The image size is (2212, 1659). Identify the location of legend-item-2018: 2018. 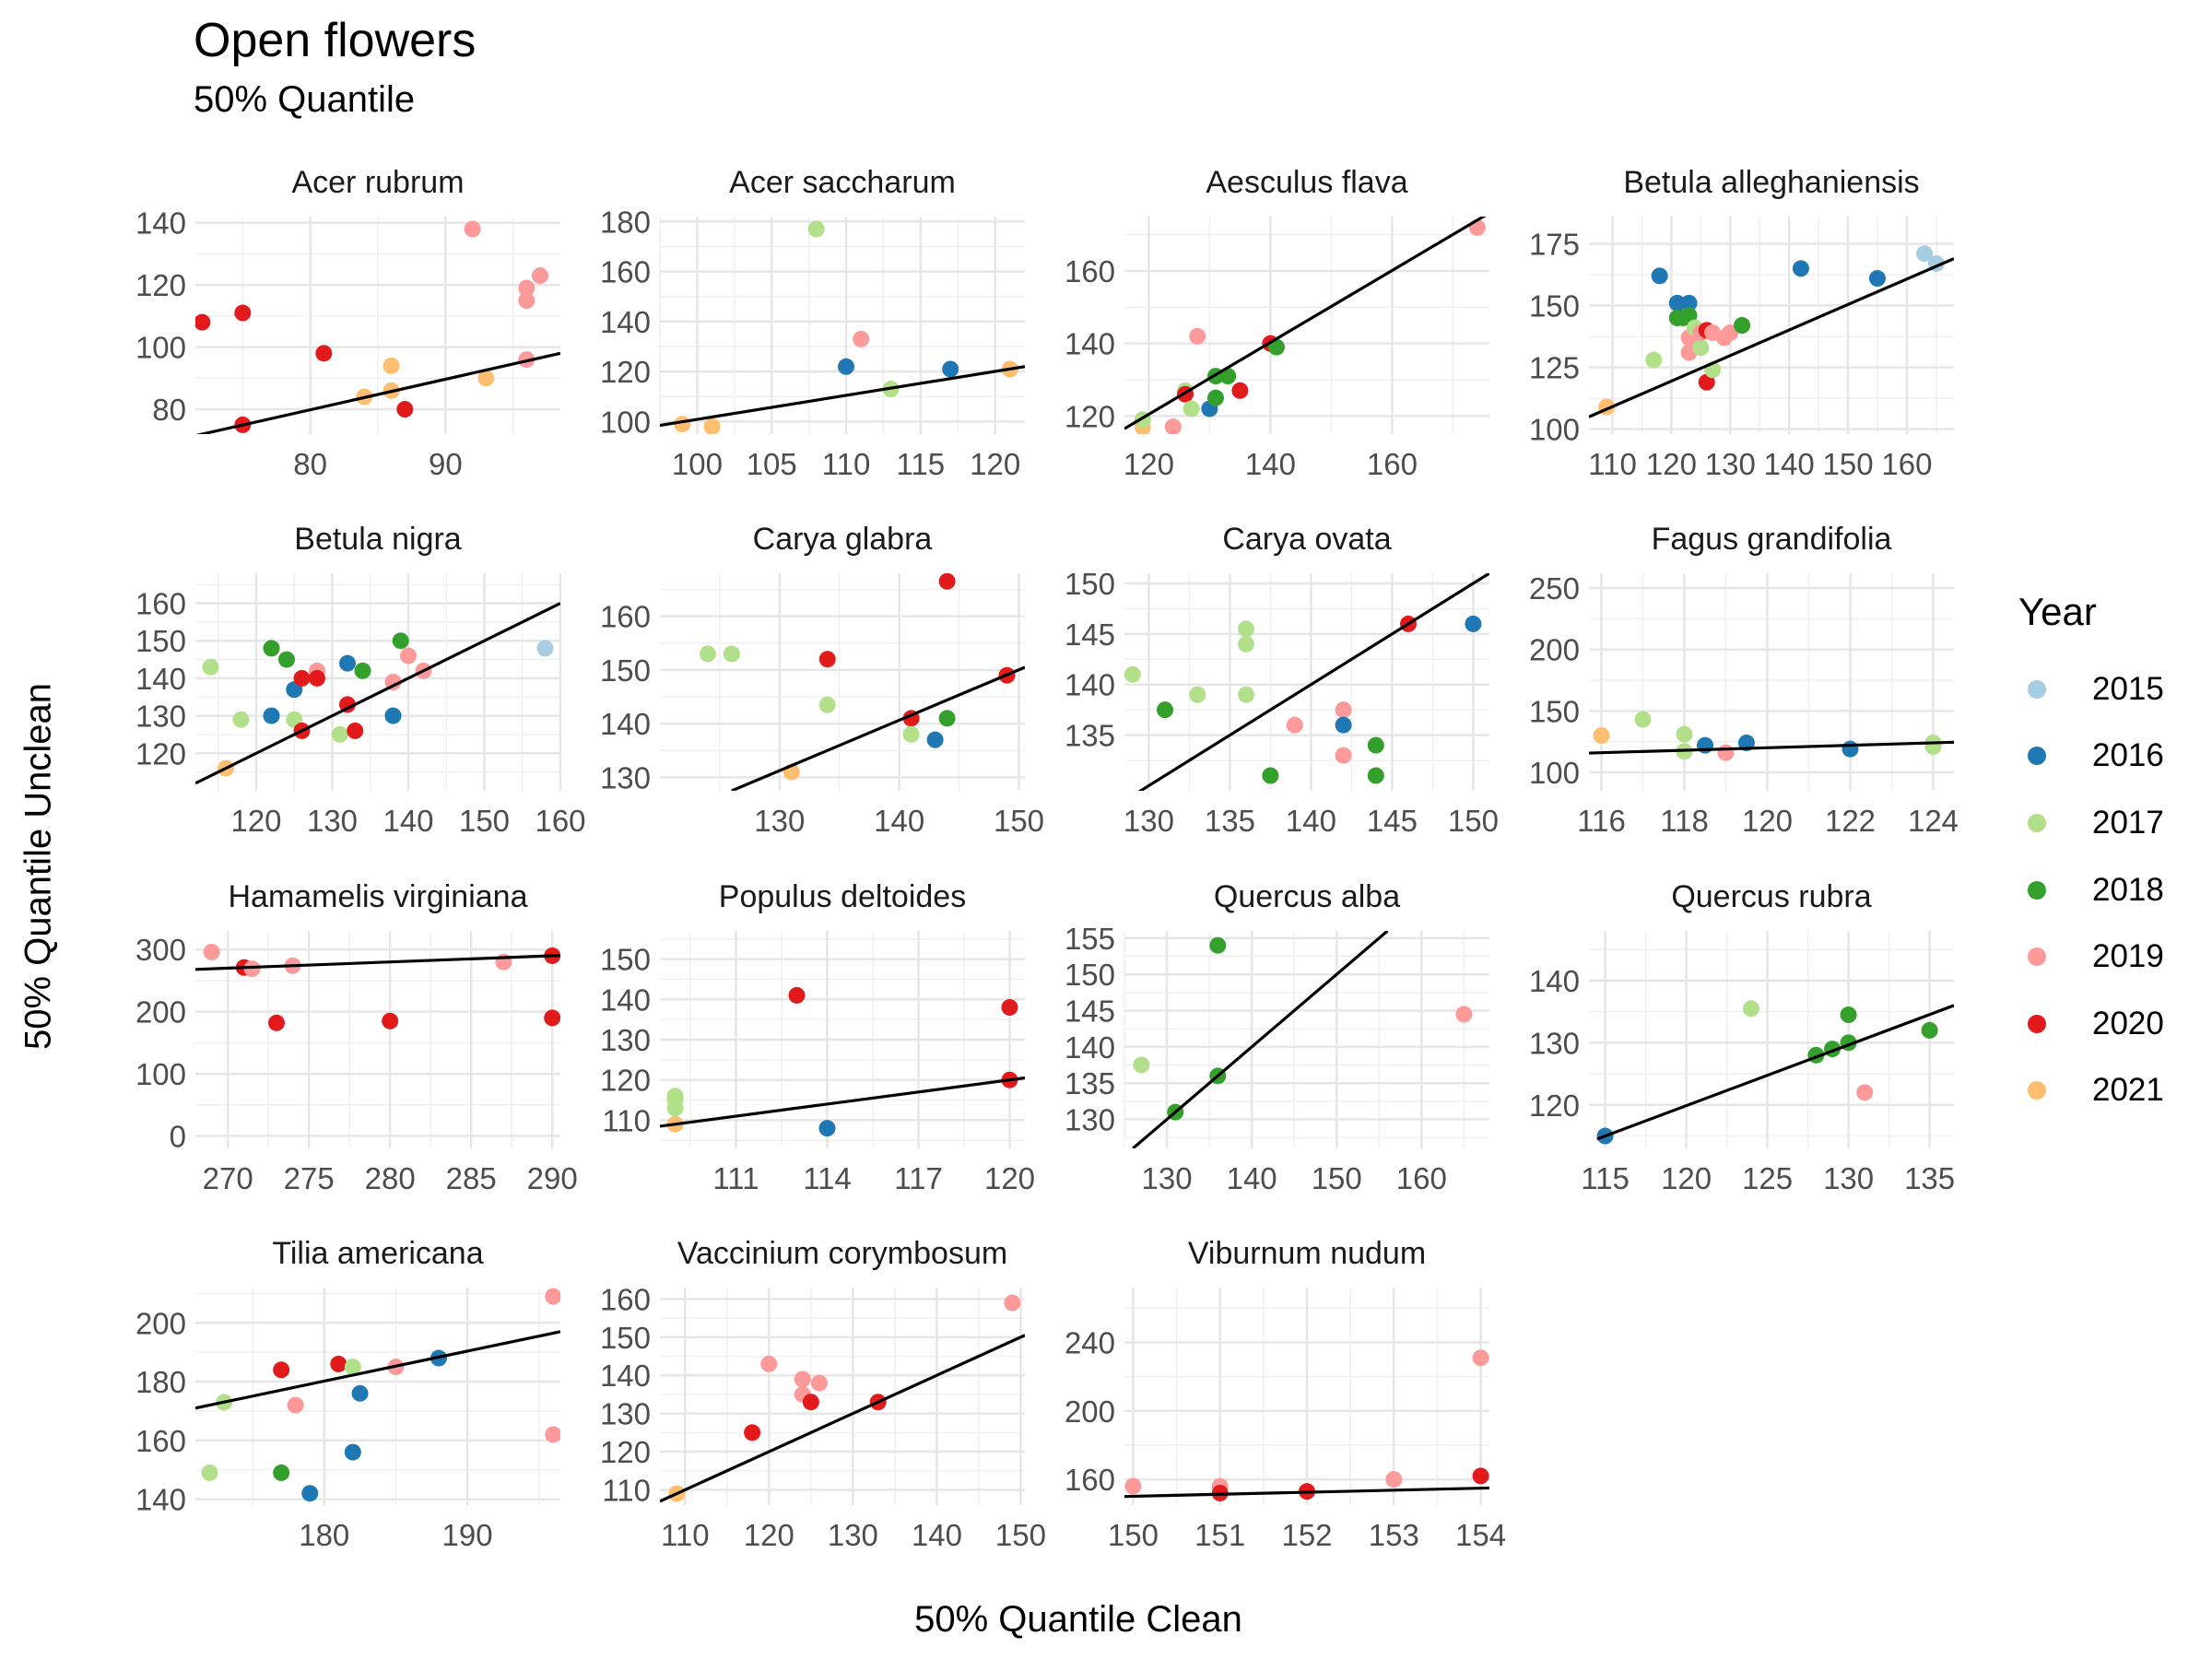
(2093, 890).